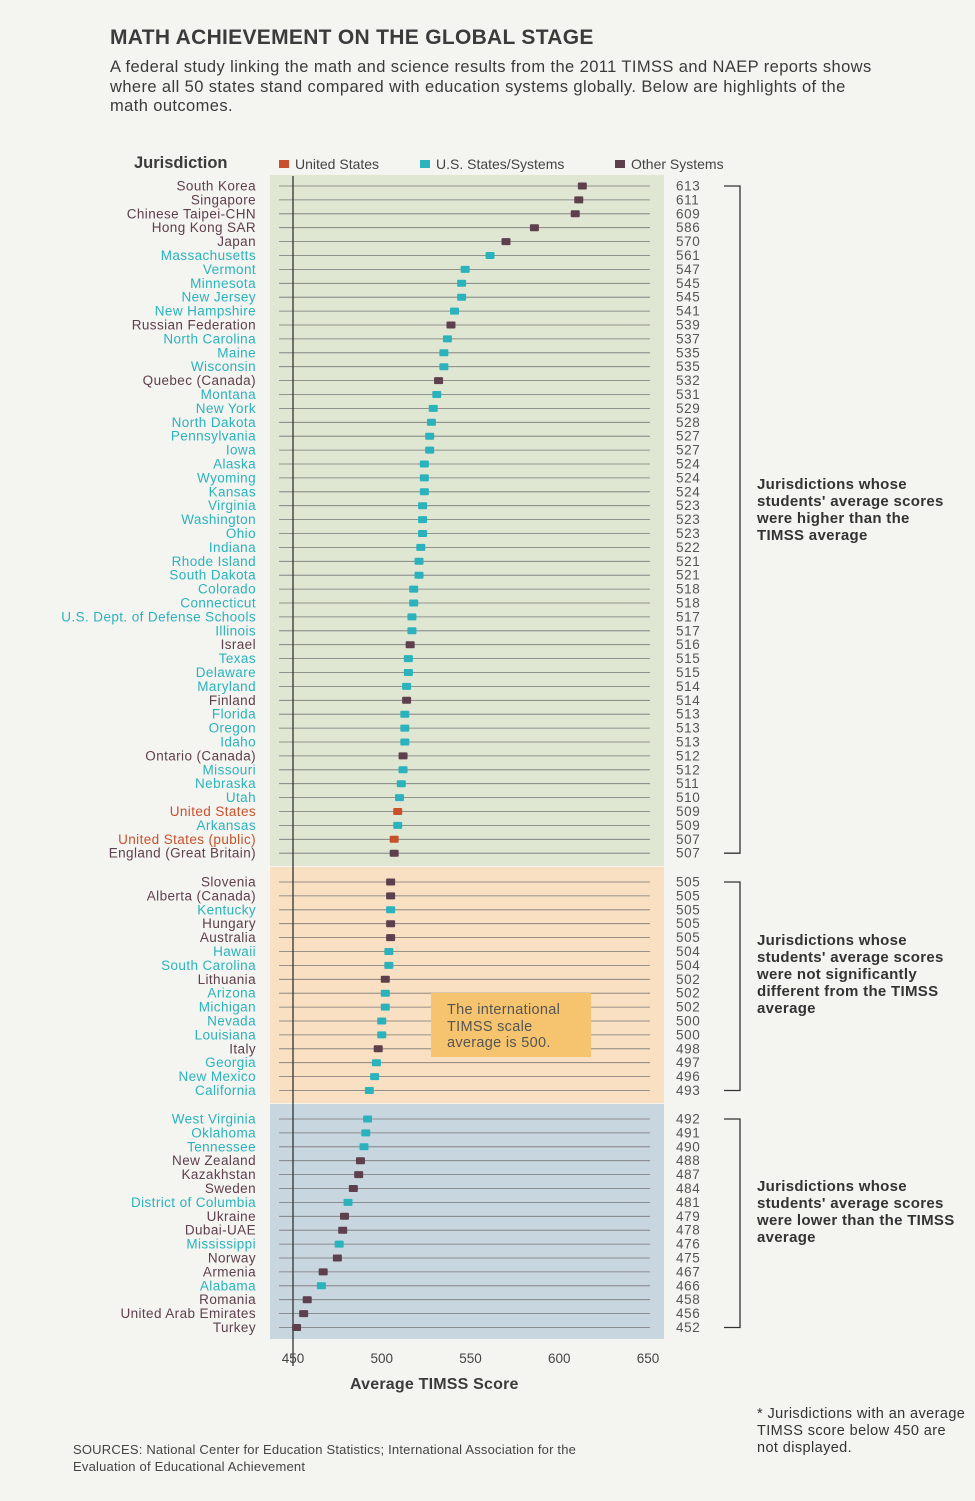 The height and width of the screenshot is (1501, 975). Describe the element at coordinates (227, 979) in the screenshot. I see `jurisdiction-label: Lithuania` at that location.